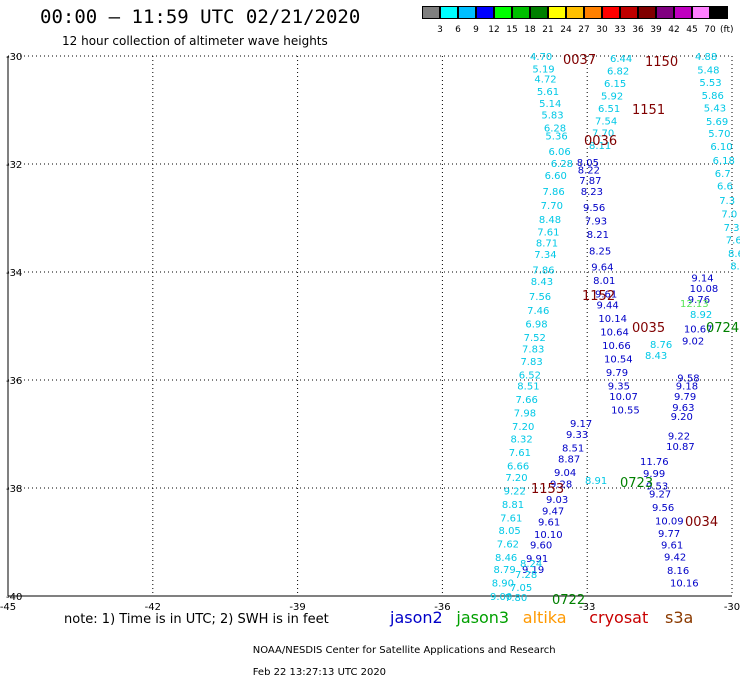  I want to click on wave-height-label: 8.23, so click(592, 192).